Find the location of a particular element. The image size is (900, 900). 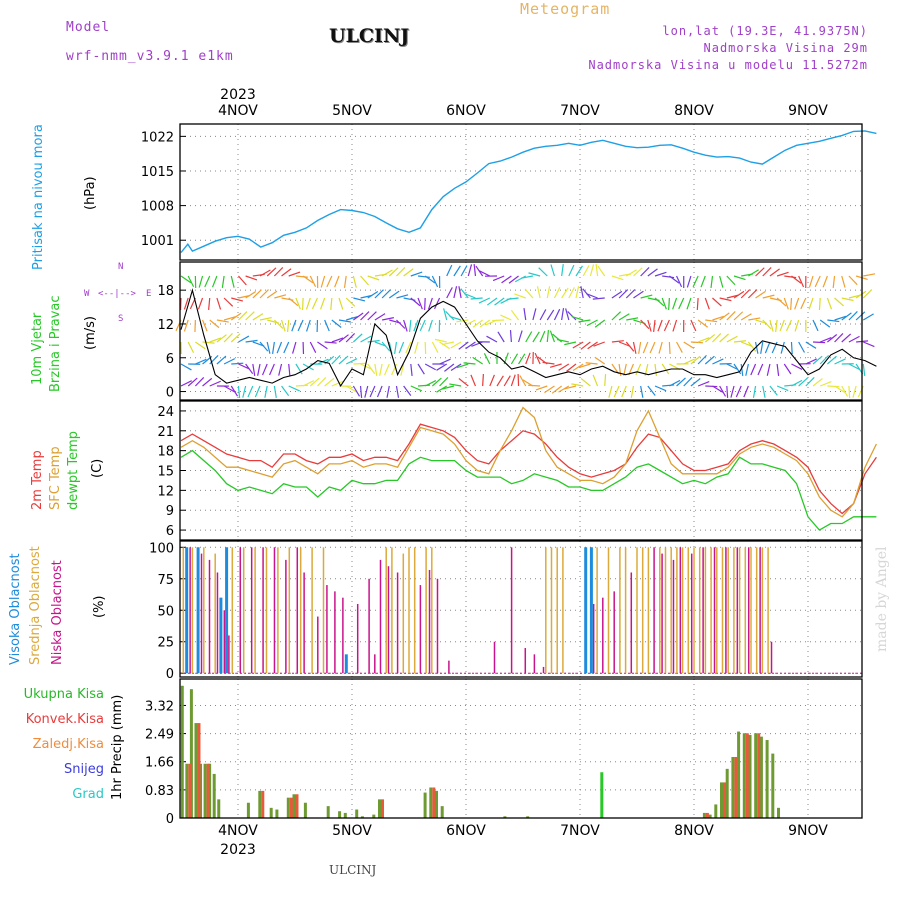

y-tick-label: 6 is located at coordinates (170, 359).